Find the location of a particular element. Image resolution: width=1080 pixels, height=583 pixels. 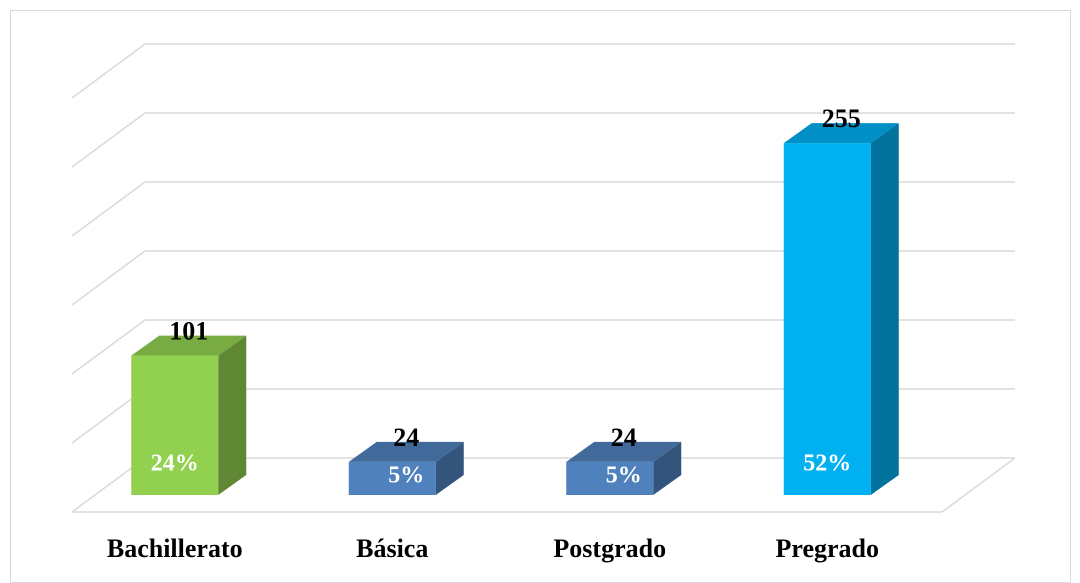

floor-edge is located at coordinates (978, 485).